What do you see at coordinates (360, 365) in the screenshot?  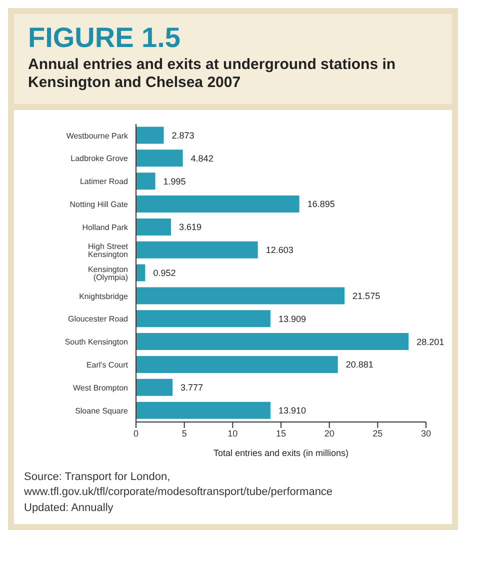 I see `data-label: 20.881` at bounding box center [360, 365].